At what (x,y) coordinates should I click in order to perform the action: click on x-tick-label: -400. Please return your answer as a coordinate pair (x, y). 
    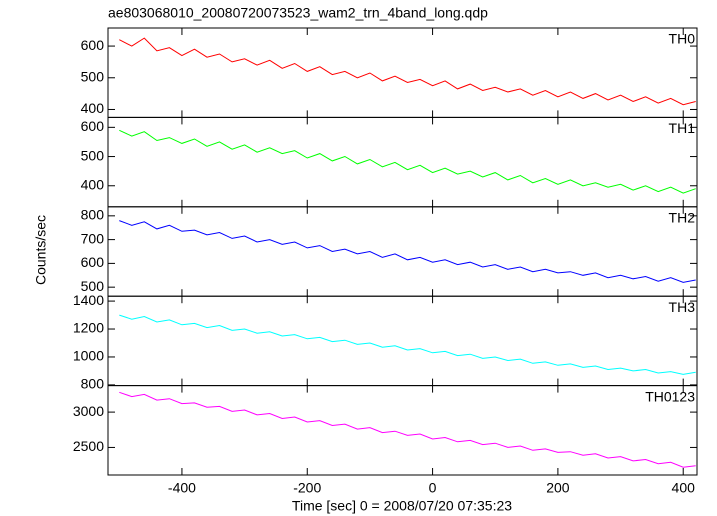
    Looking at the image, I should click on (182, 488).